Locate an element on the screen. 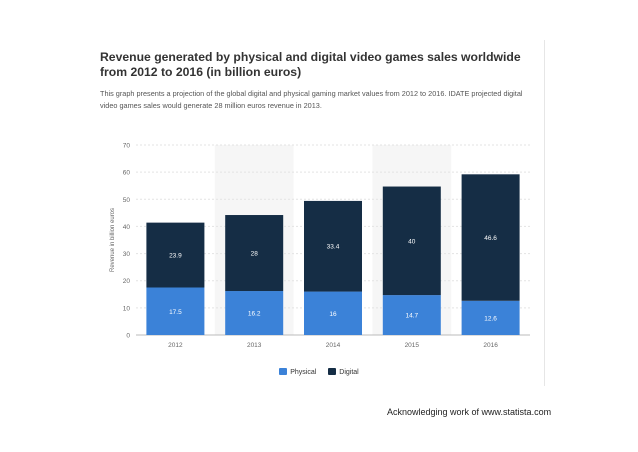  data-label: 33.4 is located at coordinates (333, 247).